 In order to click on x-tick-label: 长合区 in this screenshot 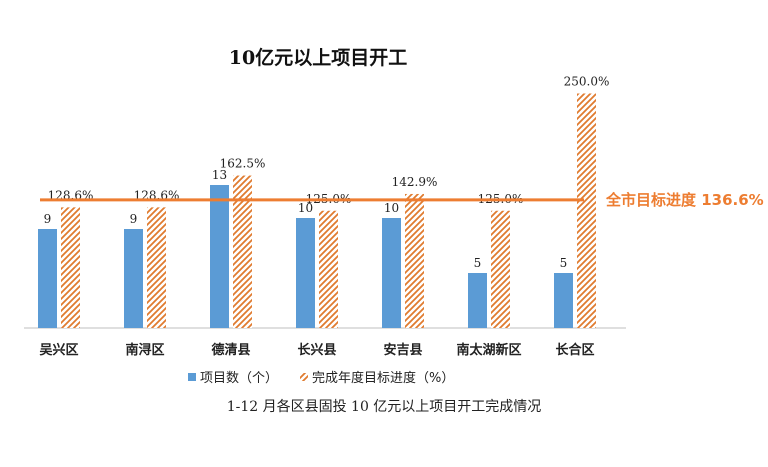, I will do `click(574, 350)`.